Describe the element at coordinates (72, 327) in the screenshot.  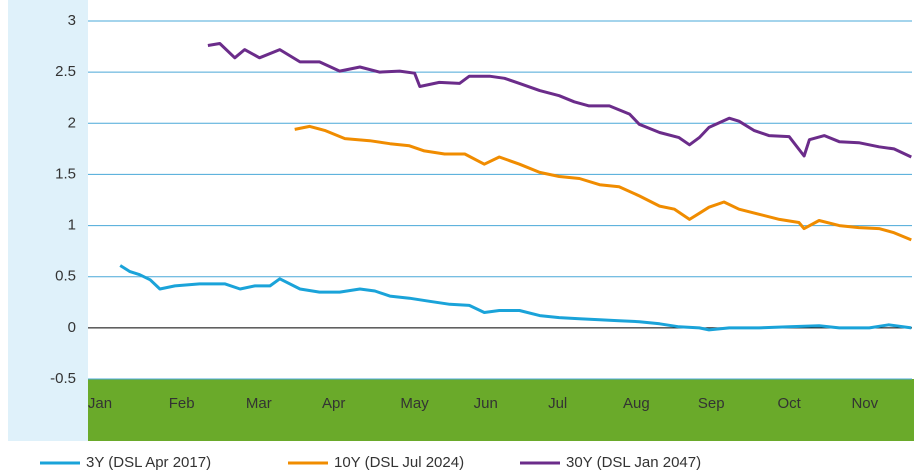
I see `y-tick-label: 0` at that location.